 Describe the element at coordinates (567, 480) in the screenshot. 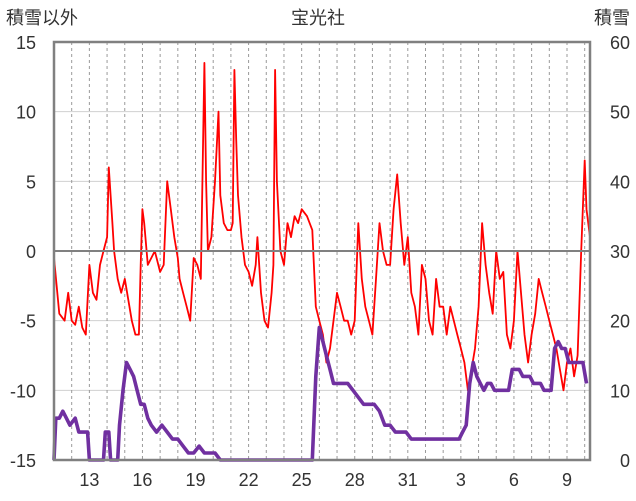

I see `x-tick-label: 9` at that location.